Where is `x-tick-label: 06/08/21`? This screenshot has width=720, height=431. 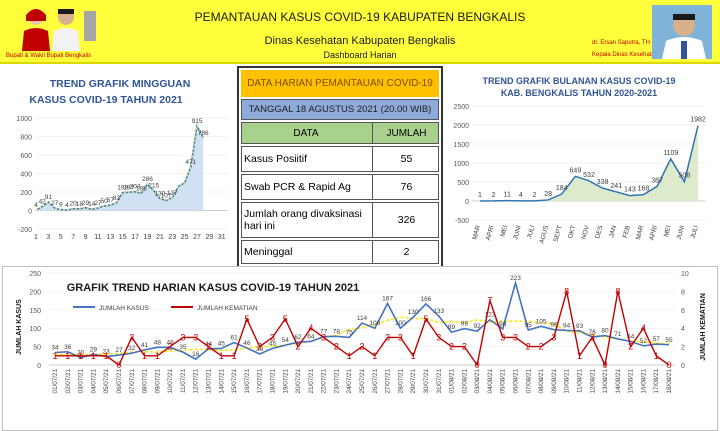 x-tick-label: 06/08/21 is located at coordinates (516, 381).